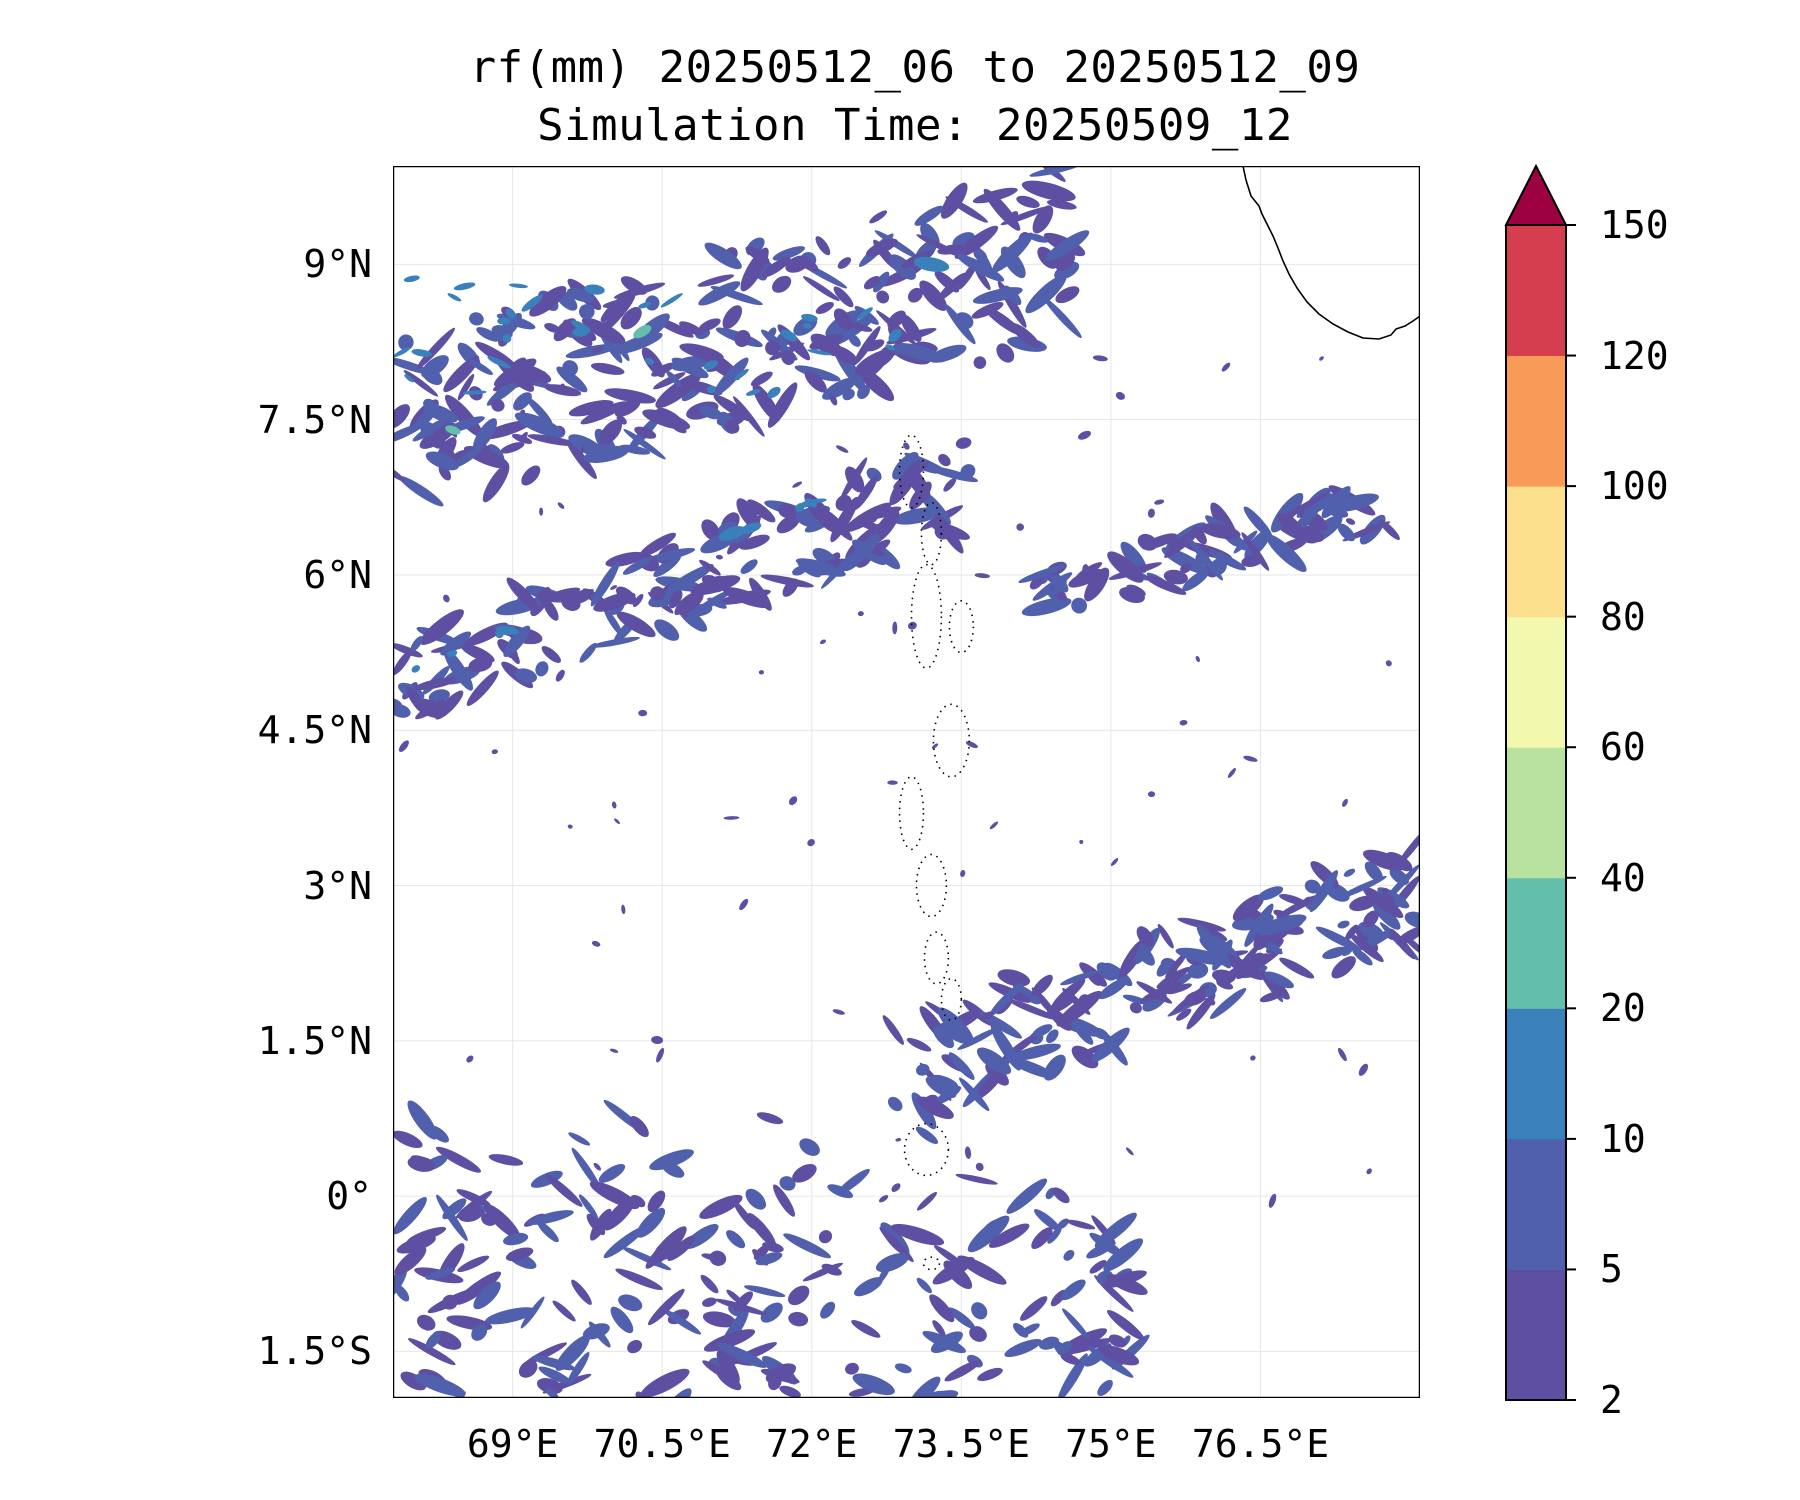 The height and width of the screenshot is (1500, 1800). What do you see at coordinates (1536, 682) in the screenshot?
I see `colorbar-segment` at bounding box center [1536, 682].